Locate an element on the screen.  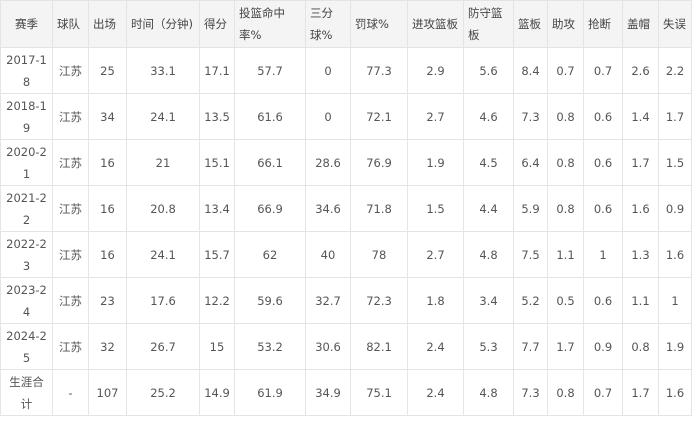
table-cell: 13.4 is located at coordinates (217, 208).